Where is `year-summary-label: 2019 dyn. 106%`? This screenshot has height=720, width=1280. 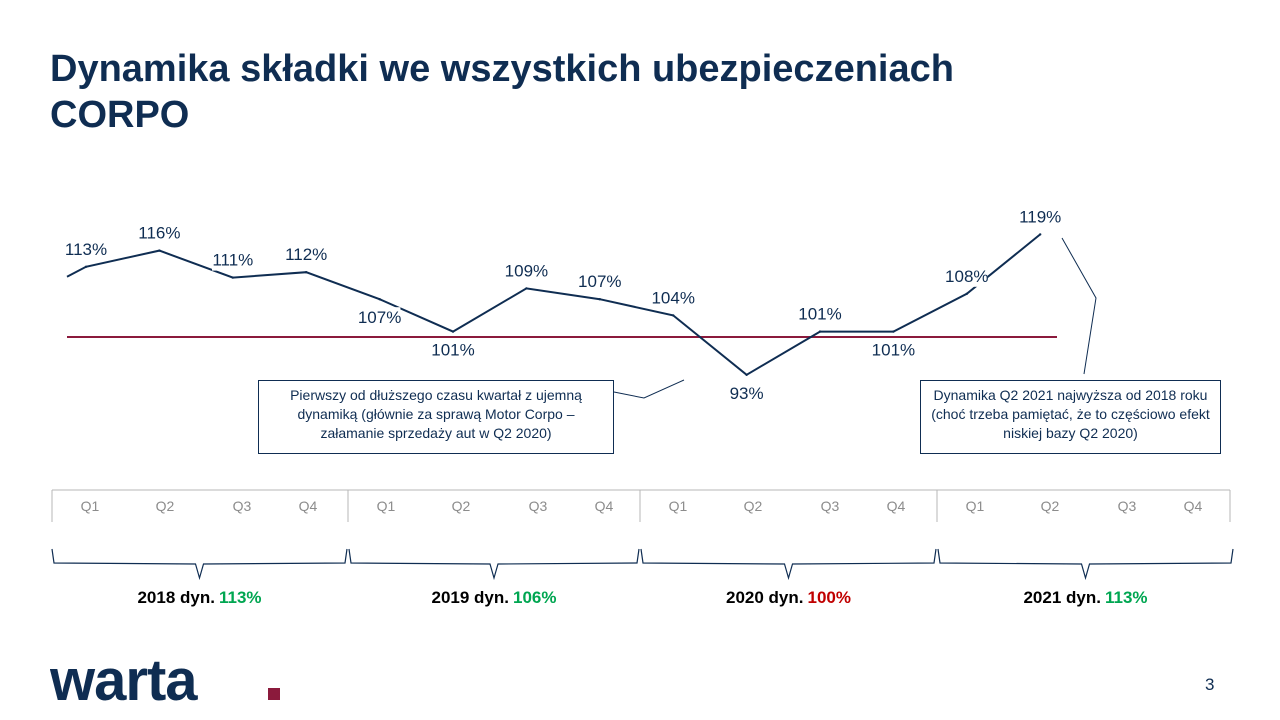
year-summary-label: 2019 dyn. 106% is located at coordinates (494, 598).